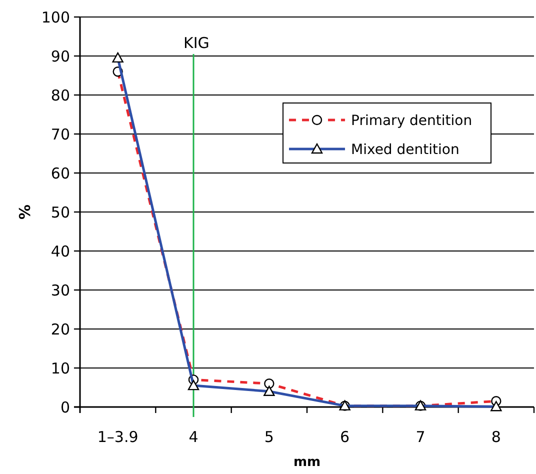  Describe the element at coordinates (411, 120) in the screenshot. I see `legend-label: Primary dentition` at that location.